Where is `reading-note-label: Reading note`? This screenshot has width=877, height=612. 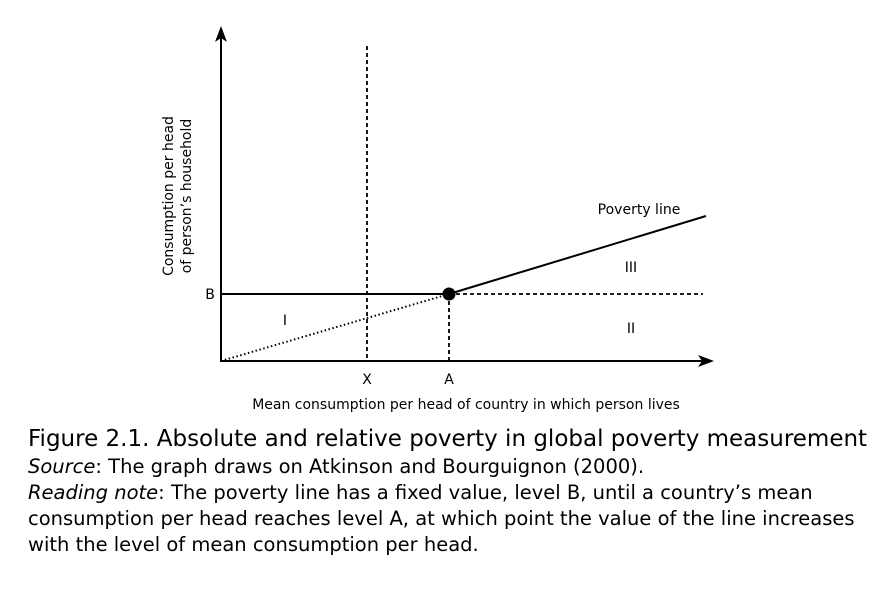 reading-note-label: Reading note is located at coordinates (93, 492).